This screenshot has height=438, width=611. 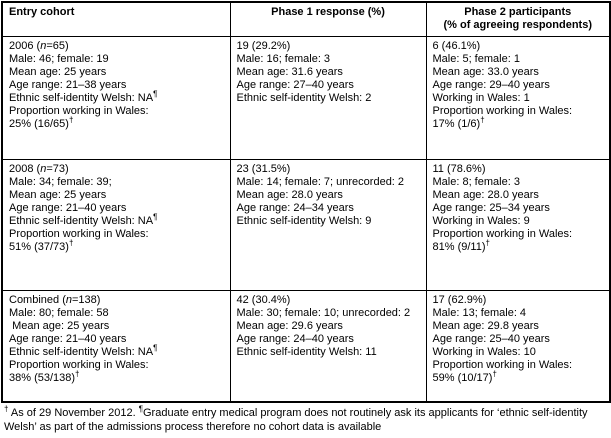 I want to click on phase2-count: 11 (78.6%), so click(x=459, y=168).